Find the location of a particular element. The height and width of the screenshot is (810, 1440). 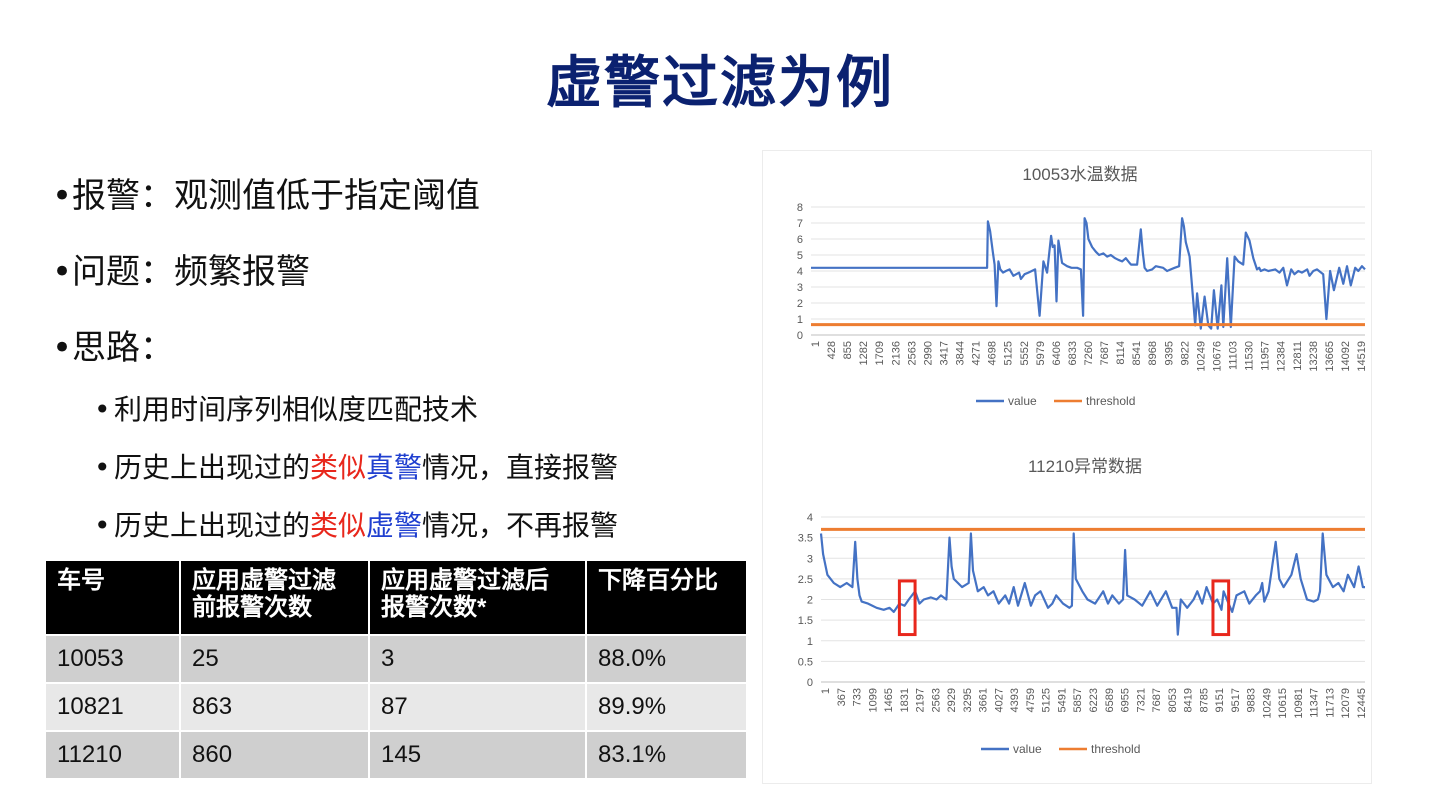

x-tick-label: 4759 is located at coordinates (1031, 700).